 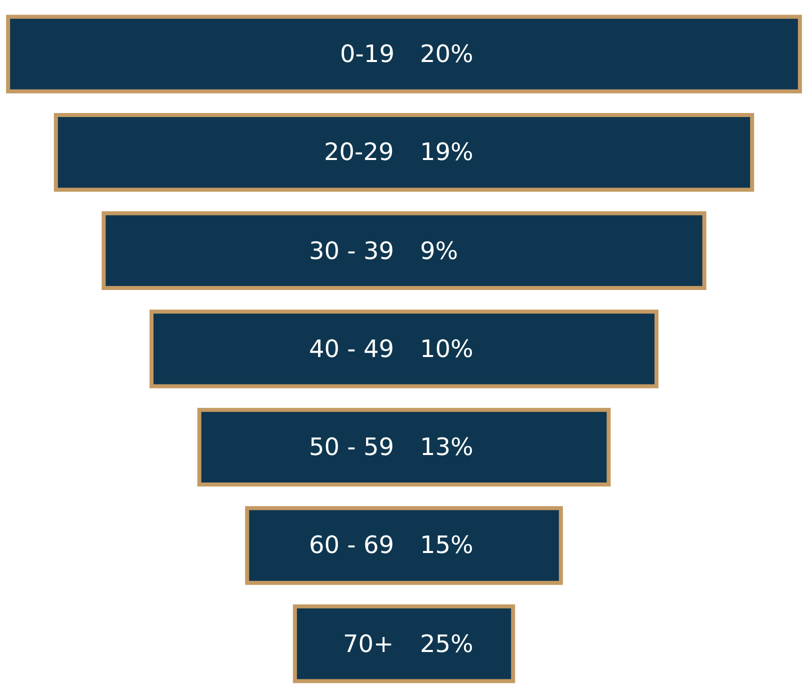 What do you see at coordinates (359, 152) in the screenshot?
I see `category-label: 20-29` at bounding box center [359, 152].